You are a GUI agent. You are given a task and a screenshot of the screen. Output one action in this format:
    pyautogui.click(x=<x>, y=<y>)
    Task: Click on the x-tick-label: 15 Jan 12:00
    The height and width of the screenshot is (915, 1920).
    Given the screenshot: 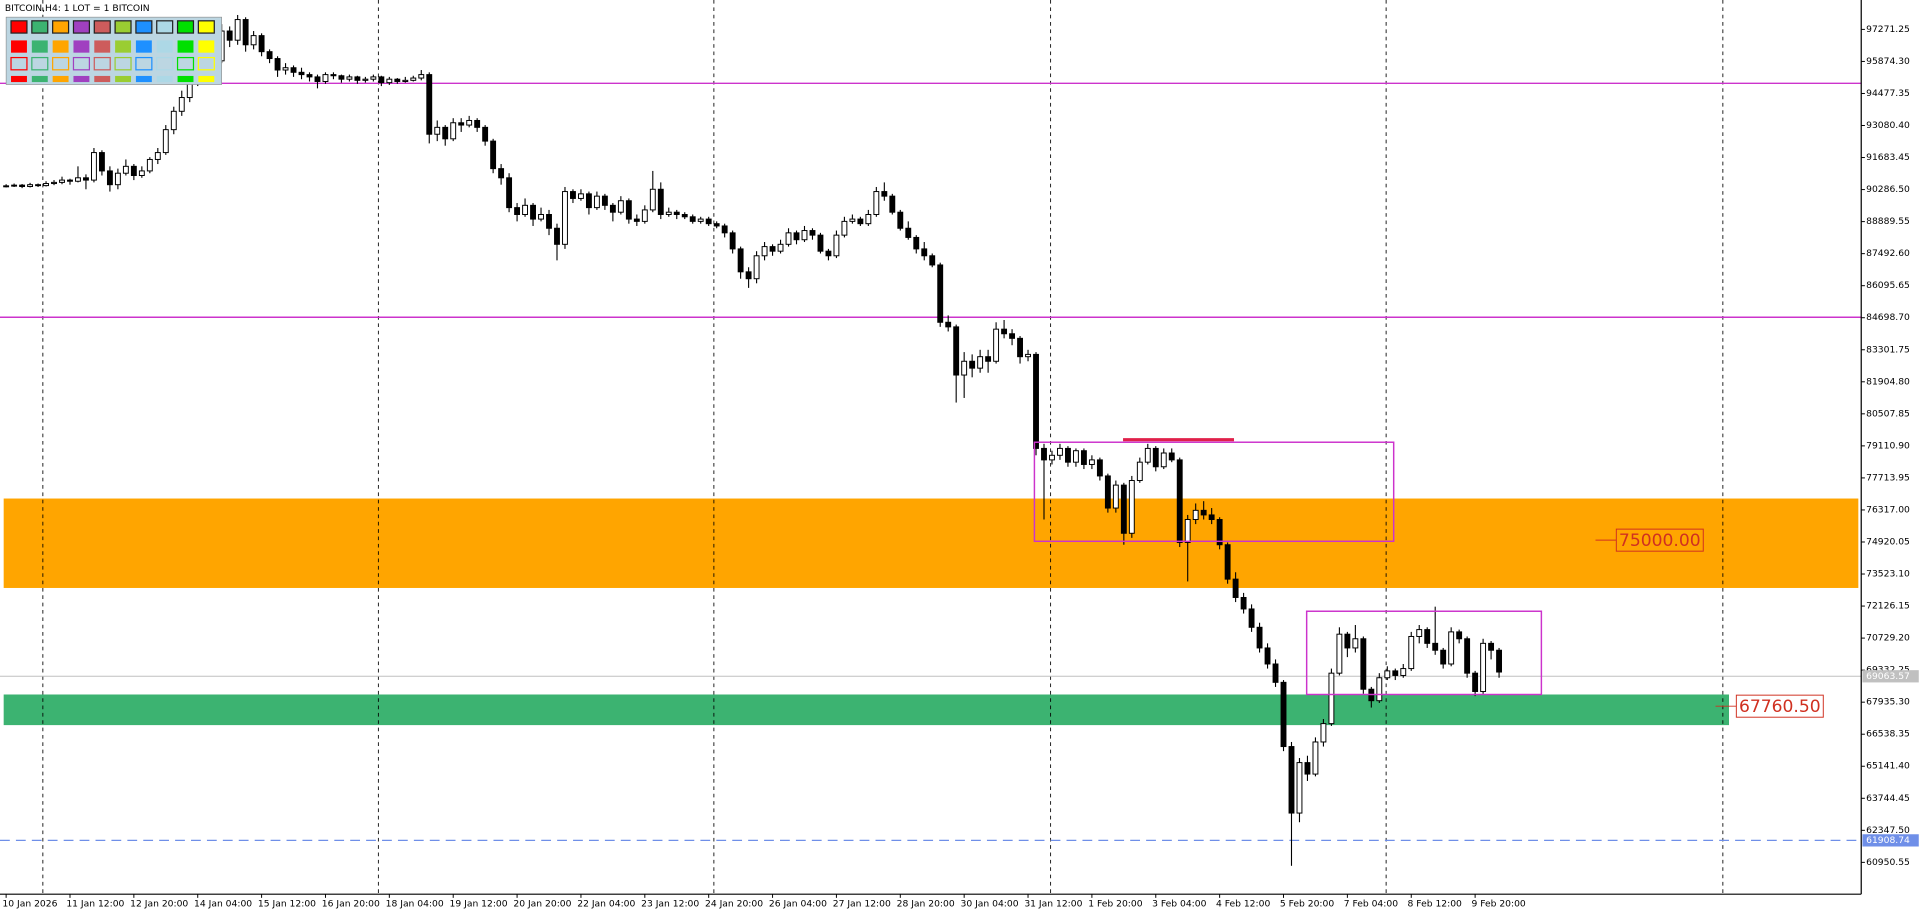 What is the action you would take?
    pyautogui.click(x=287, y=903)
    